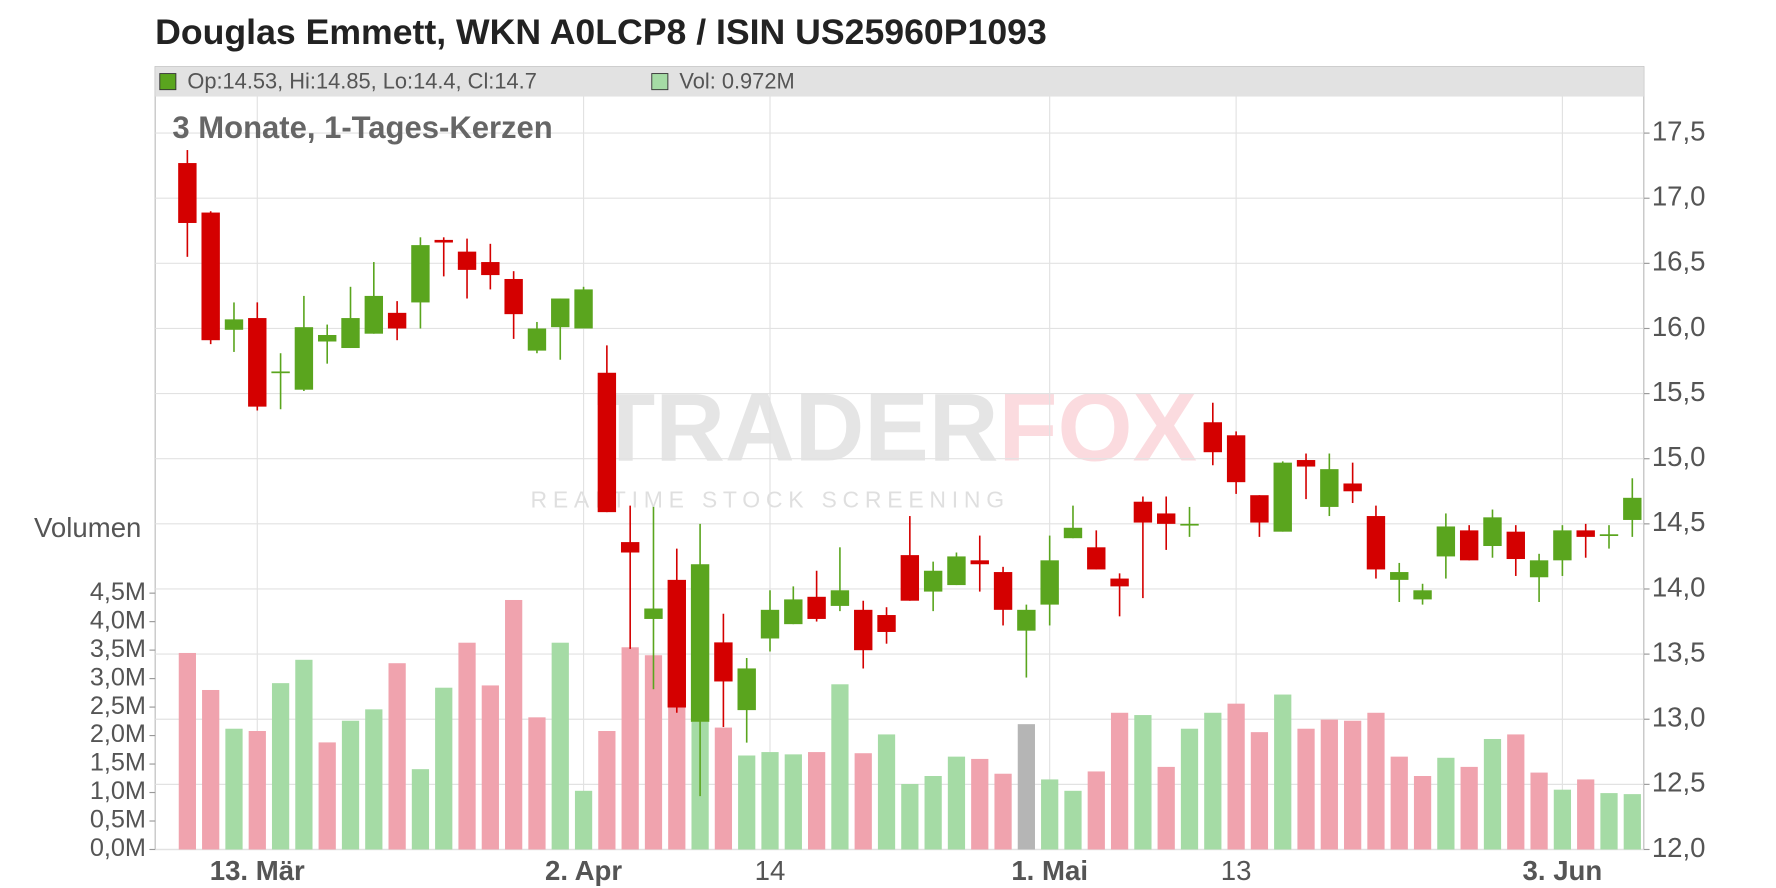 The width and height of the screenshot is (1776, 888). What do you see at coordinates (362, 127) in the screenshot?
I see `chart-subtitle: 3 Monate, 1-Tages-Kerzen` at bounding box center [362, 127].